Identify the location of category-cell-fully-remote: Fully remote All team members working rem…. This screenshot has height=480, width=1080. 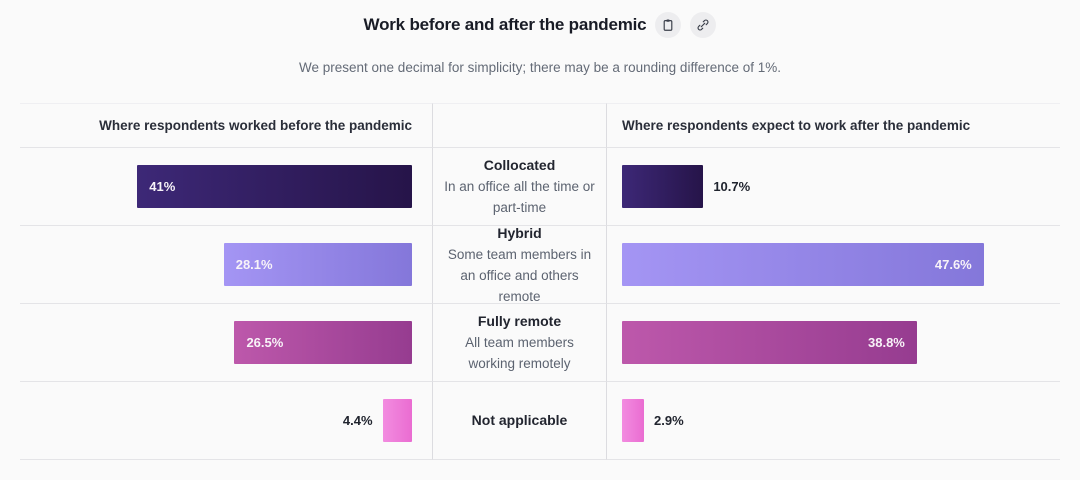
(519, 343).